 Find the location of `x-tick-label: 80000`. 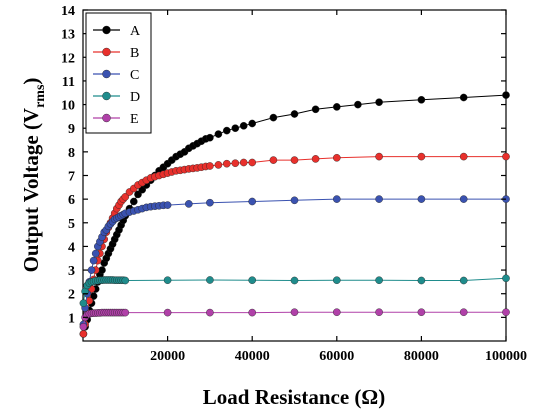

x-tick-label: 80000 is located at coordinates (421, 356).